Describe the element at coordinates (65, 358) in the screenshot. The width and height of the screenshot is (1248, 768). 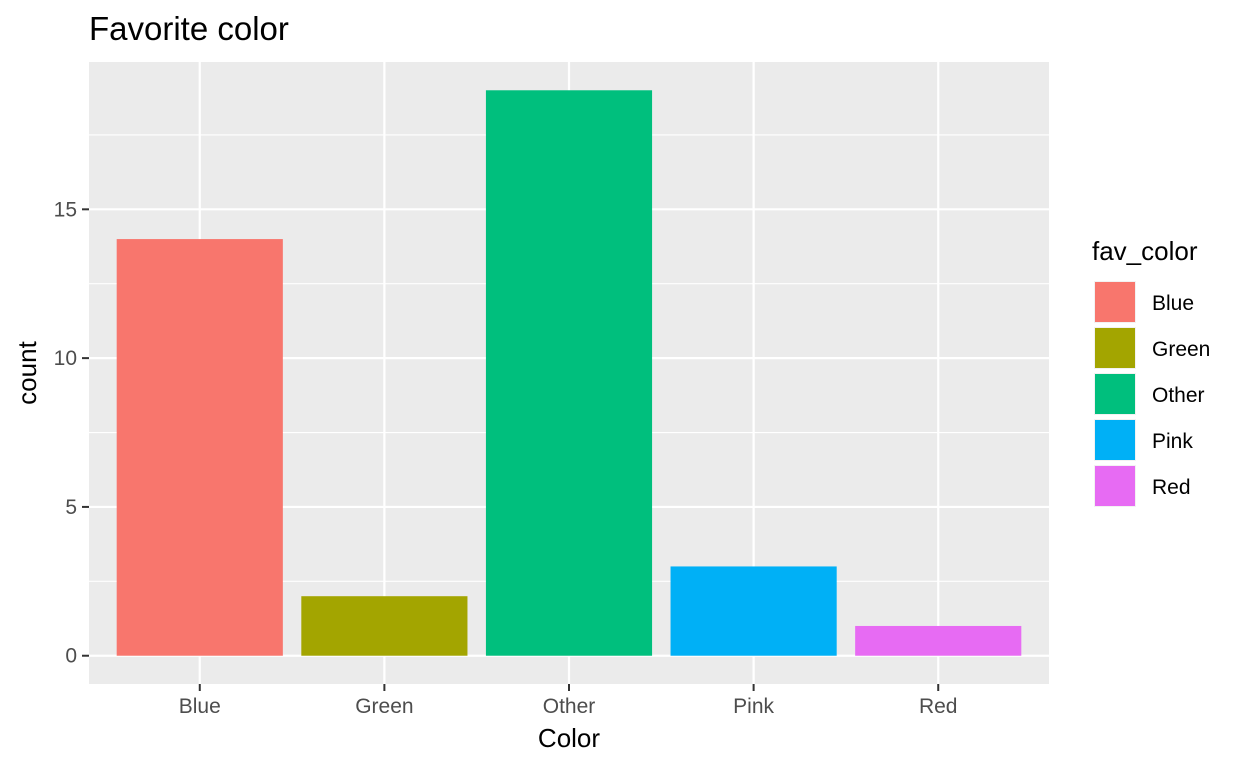
I see `y-tick-label: 10` at that location.